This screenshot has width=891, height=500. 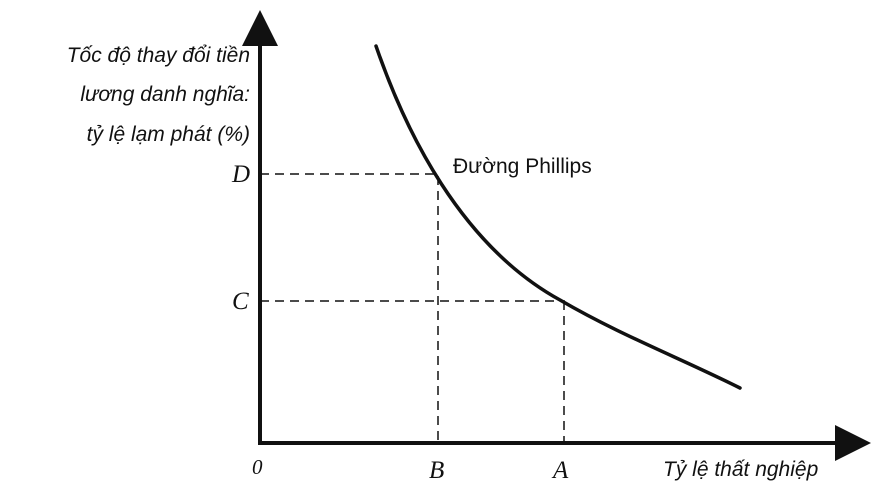 I want to click on y-mark-d: D, so click(x=240, y=174).